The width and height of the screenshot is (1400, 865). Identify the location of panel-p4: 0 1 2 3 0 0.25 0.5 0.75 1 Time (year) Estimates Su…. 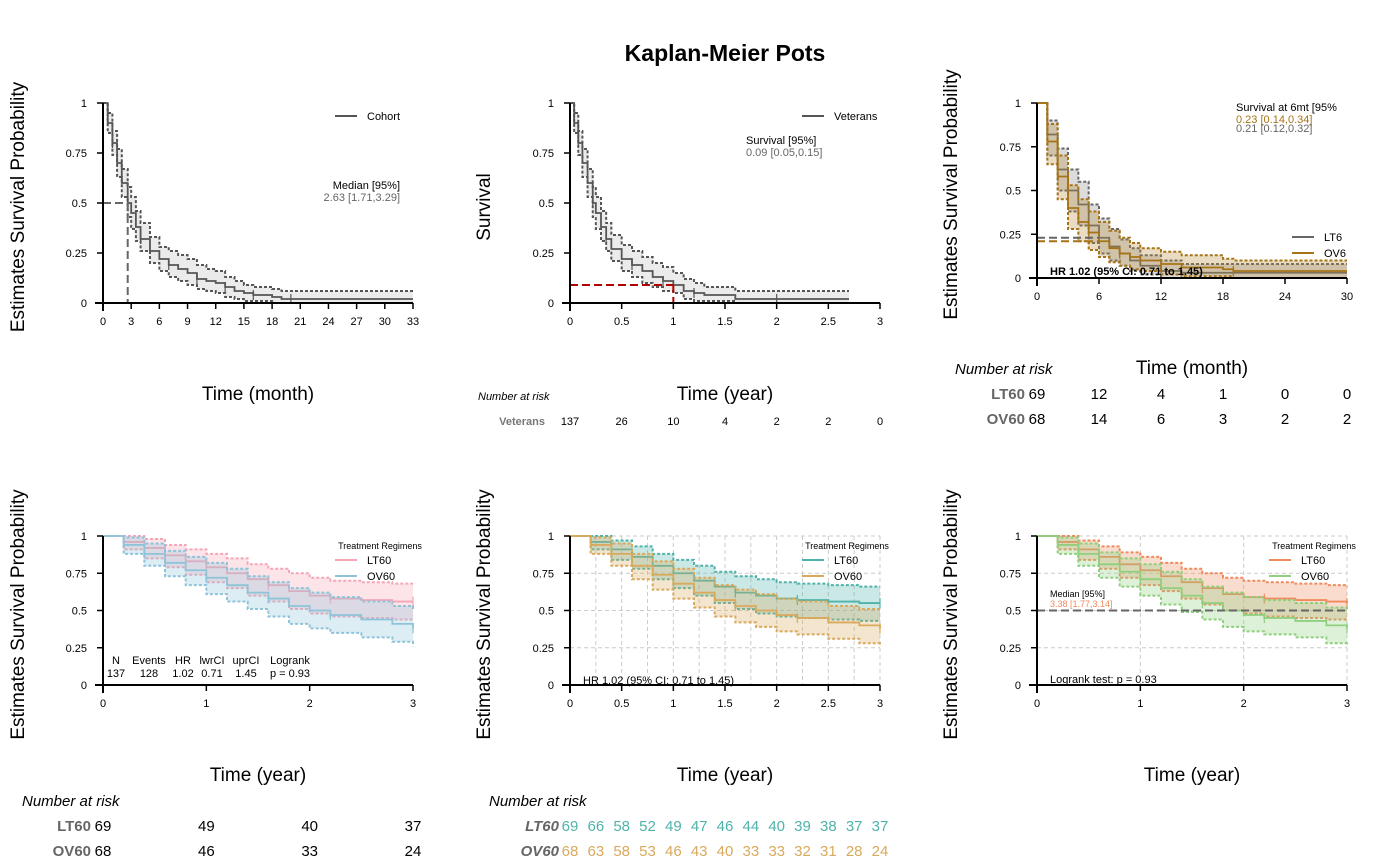
(215, 674).